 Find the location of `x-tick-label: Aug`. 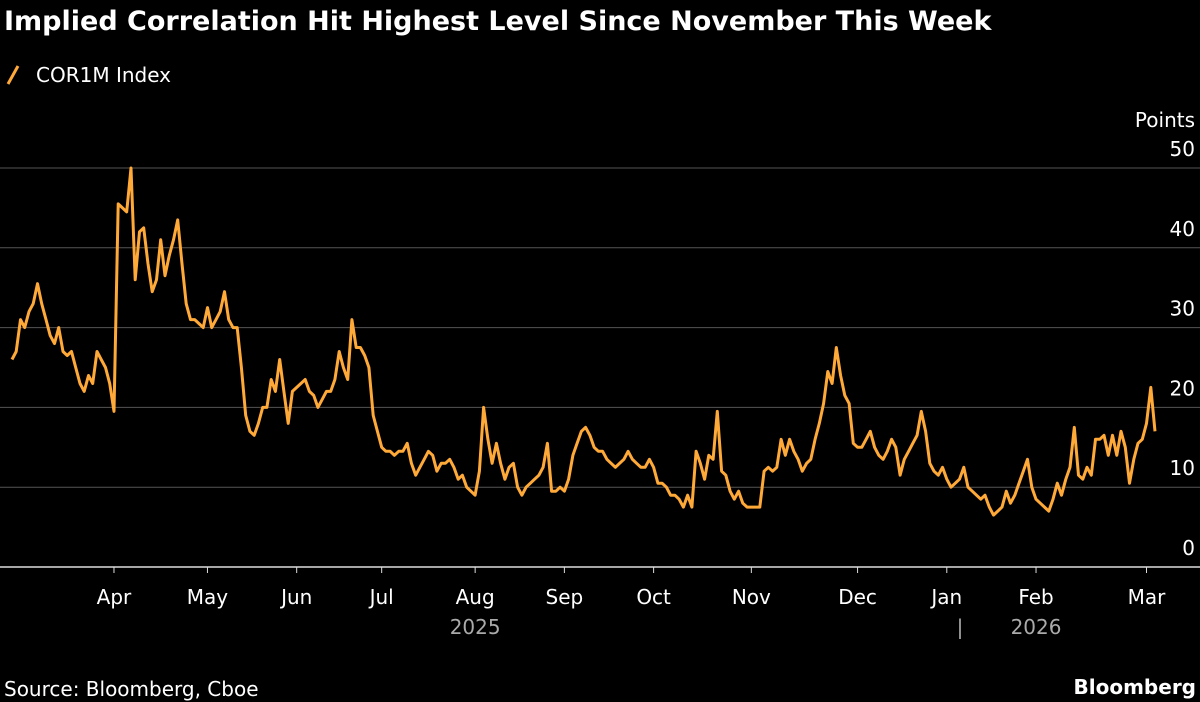

x-tick-label: Aug is located at coordinates (475, 597).